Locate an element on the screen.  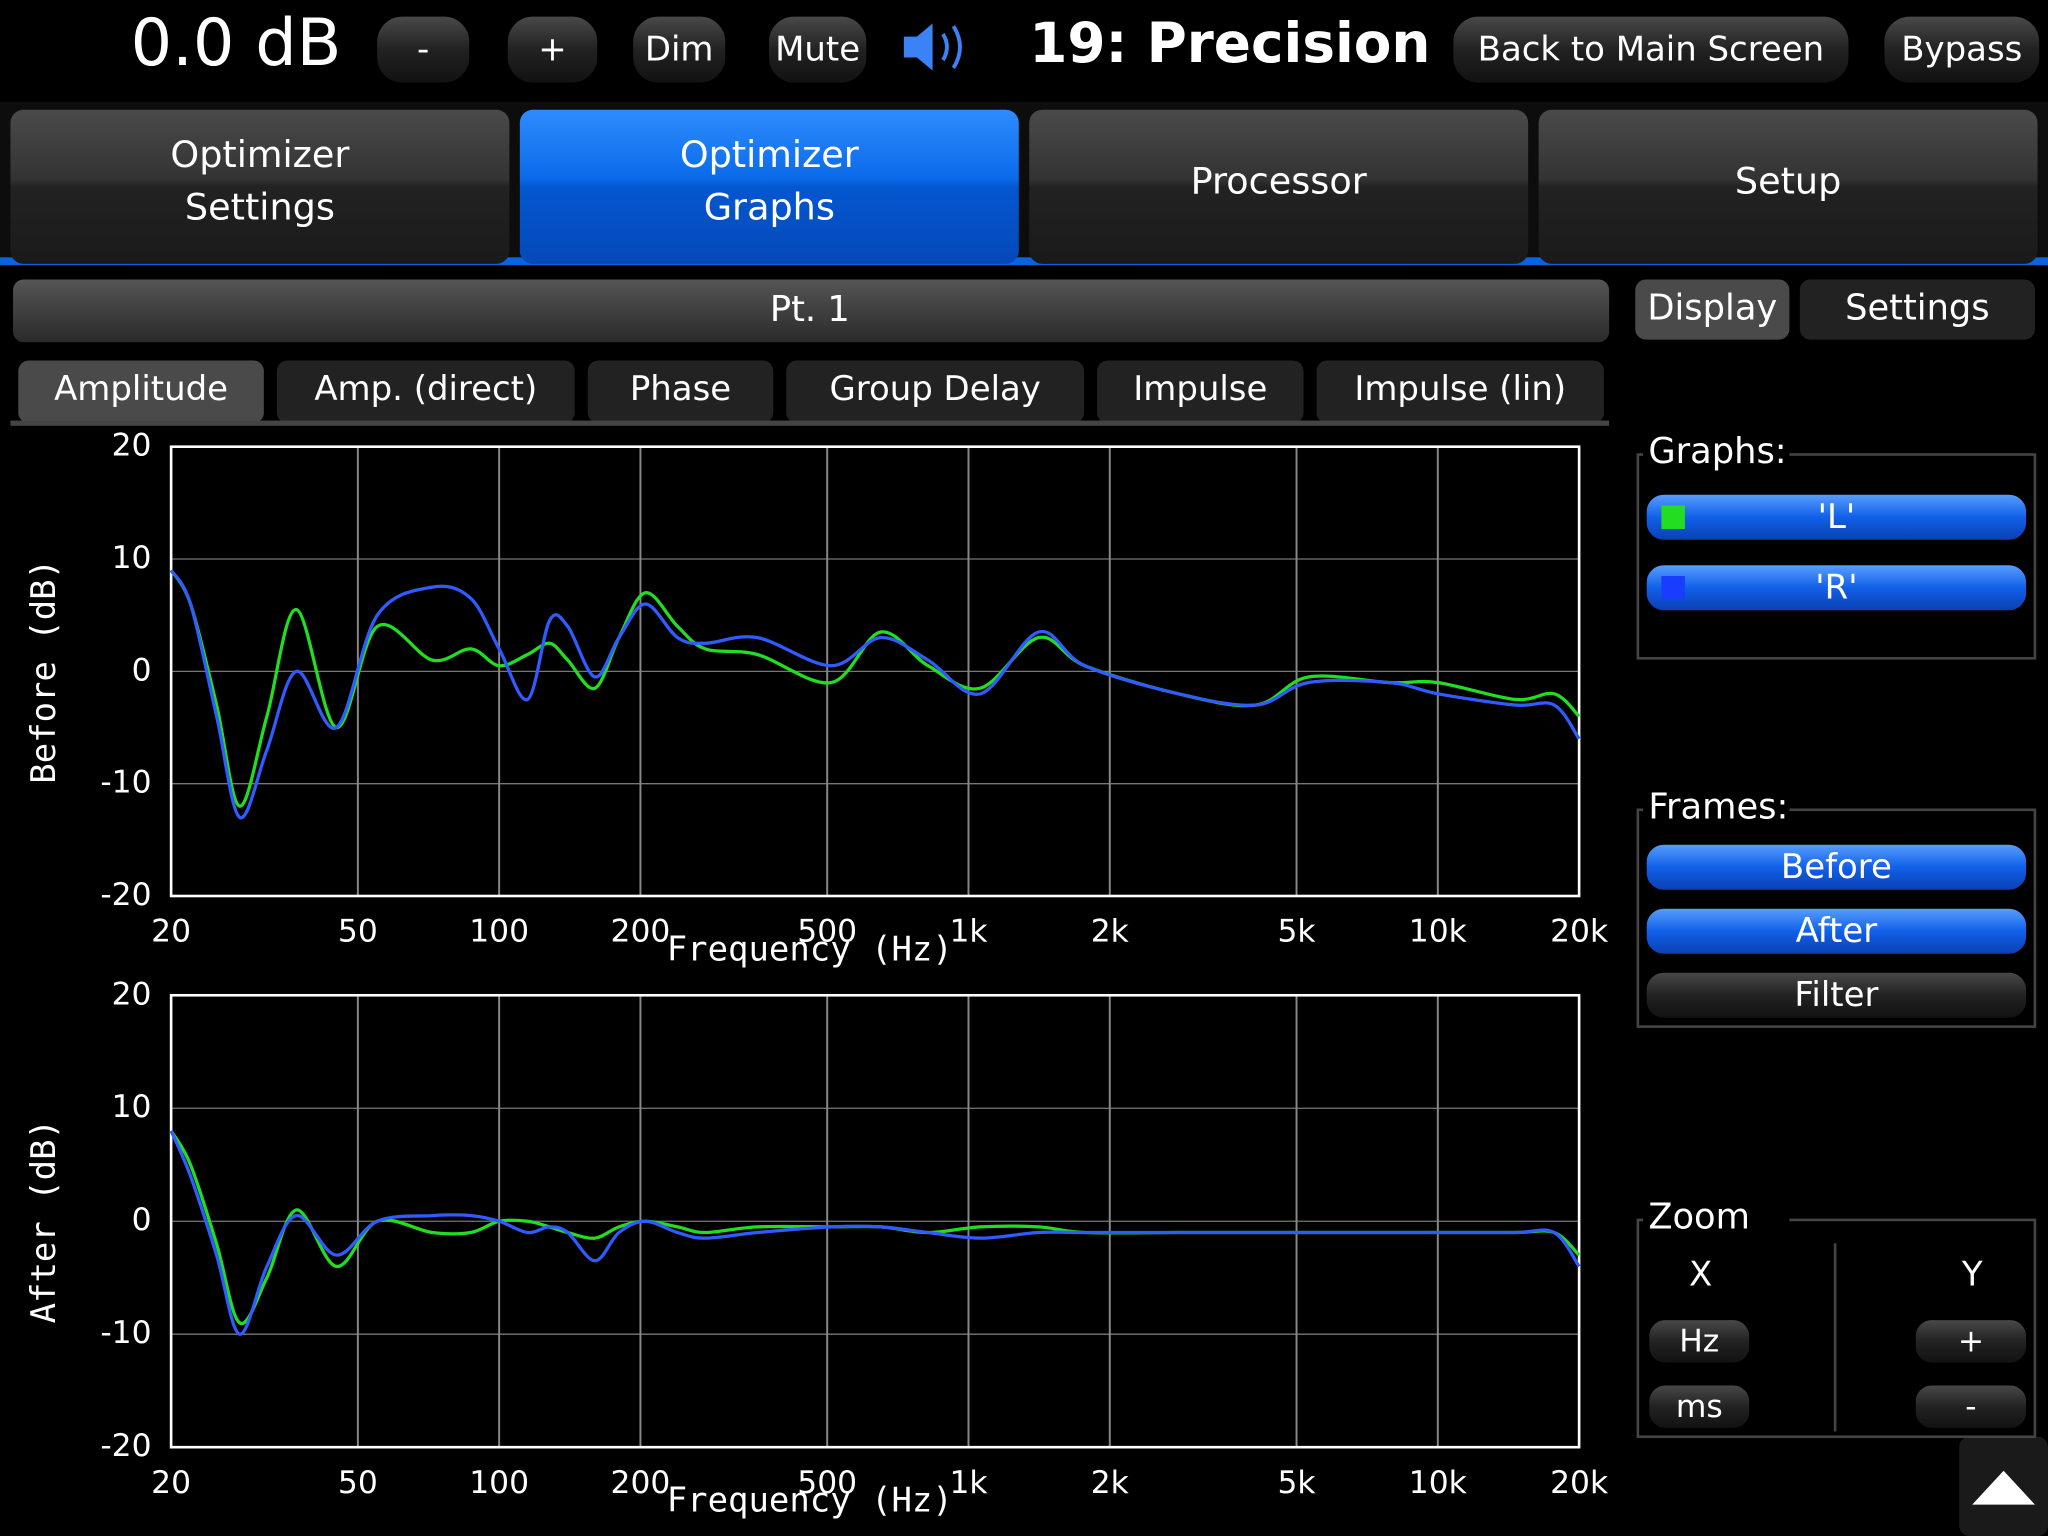
zoom-y-button-label: + is located at coordinates (1971, 1342).